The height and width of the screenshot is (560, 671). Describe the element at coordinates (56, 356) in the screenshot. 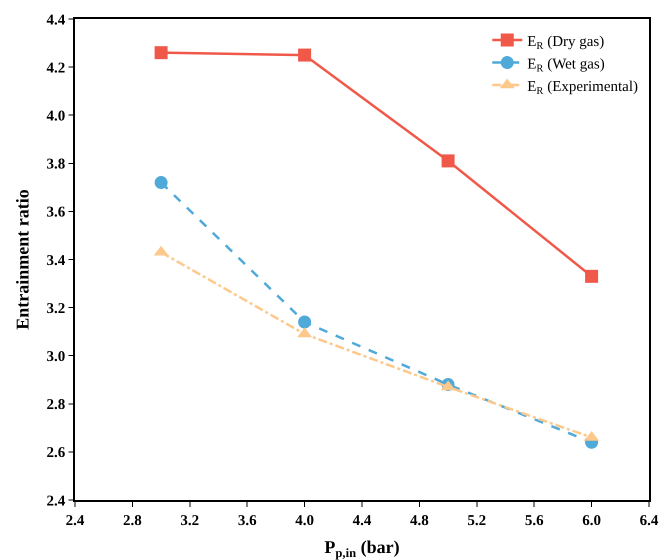

I see `y-tick-label: 3.0` at that location.